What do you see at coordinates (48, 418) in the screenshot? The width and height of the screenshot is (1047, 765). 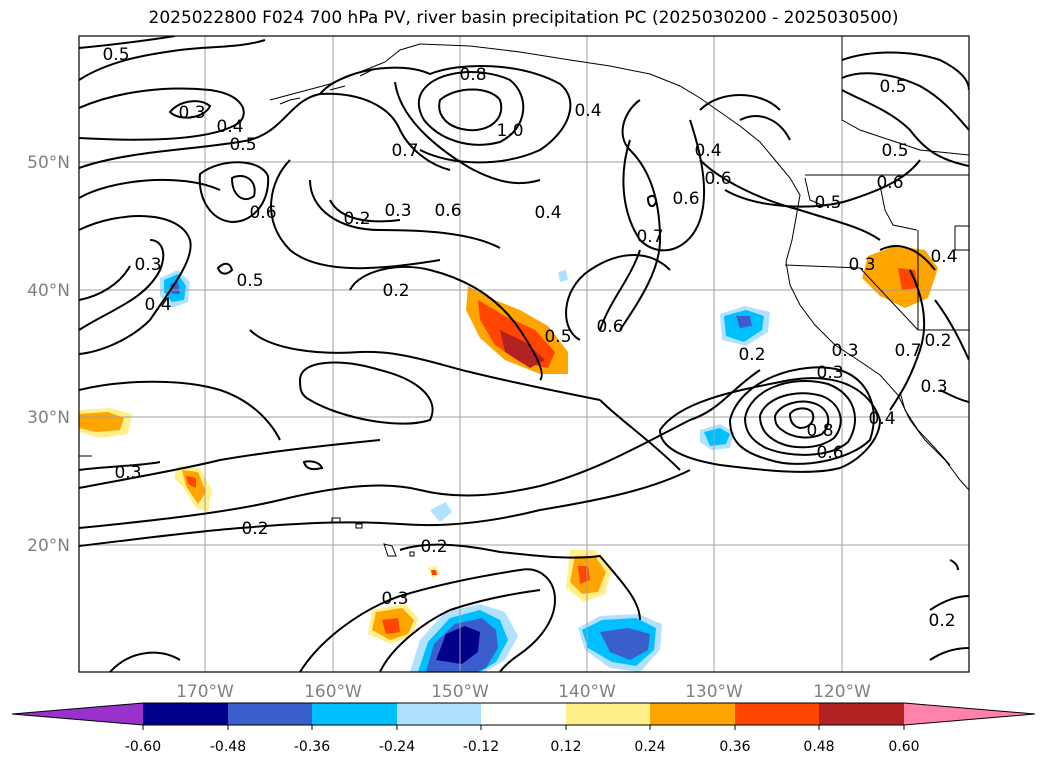 I see `lat-label: 30°N` at bounding box center [48, 418].